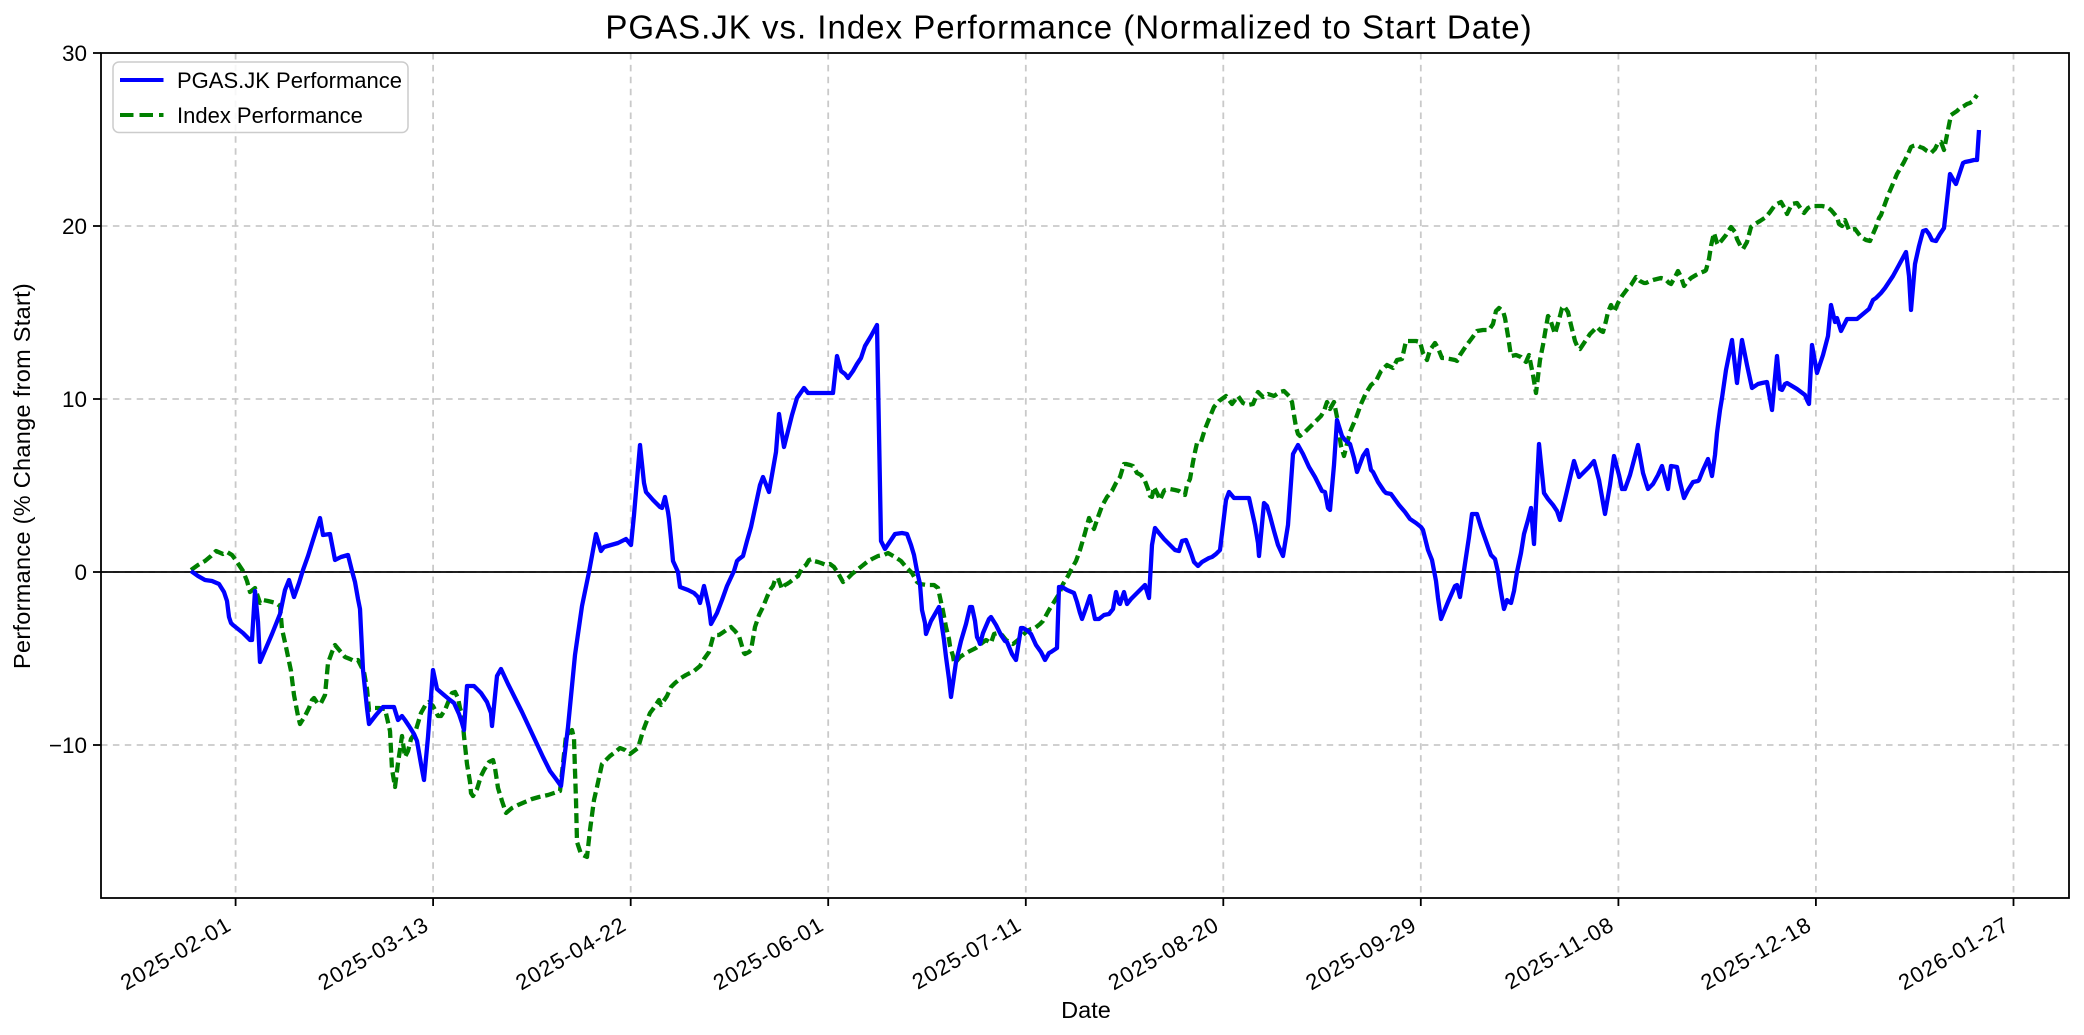 The image size is (2084, 1035). I want to click on svg-text: Date, so click(1086, 1010).